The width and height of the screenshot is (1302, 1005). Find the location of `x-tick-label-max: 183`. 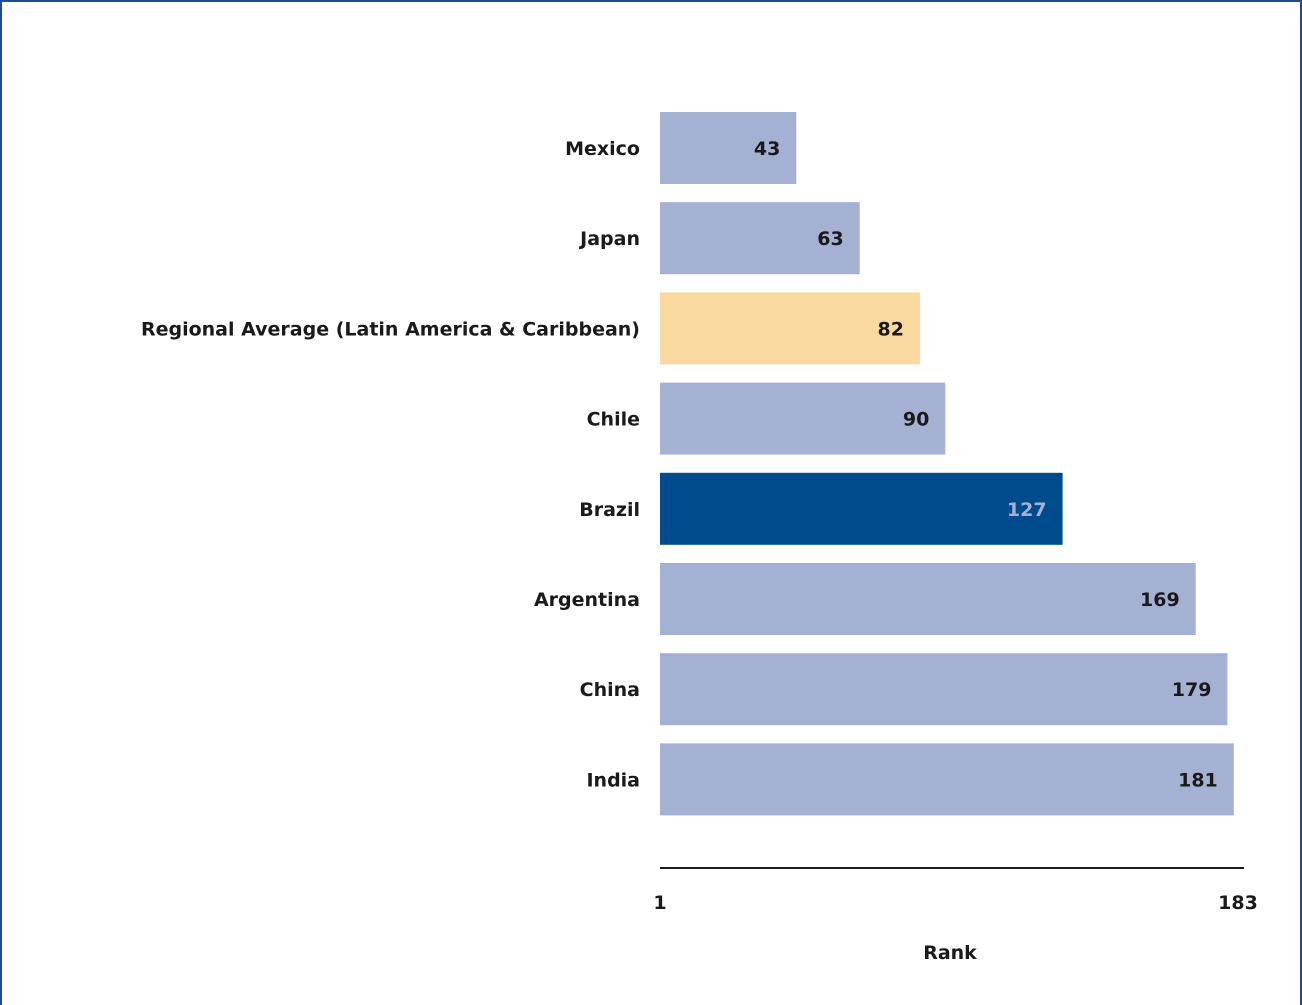

x-tick-label-max: 183 is located at coordinates (1238, 903).